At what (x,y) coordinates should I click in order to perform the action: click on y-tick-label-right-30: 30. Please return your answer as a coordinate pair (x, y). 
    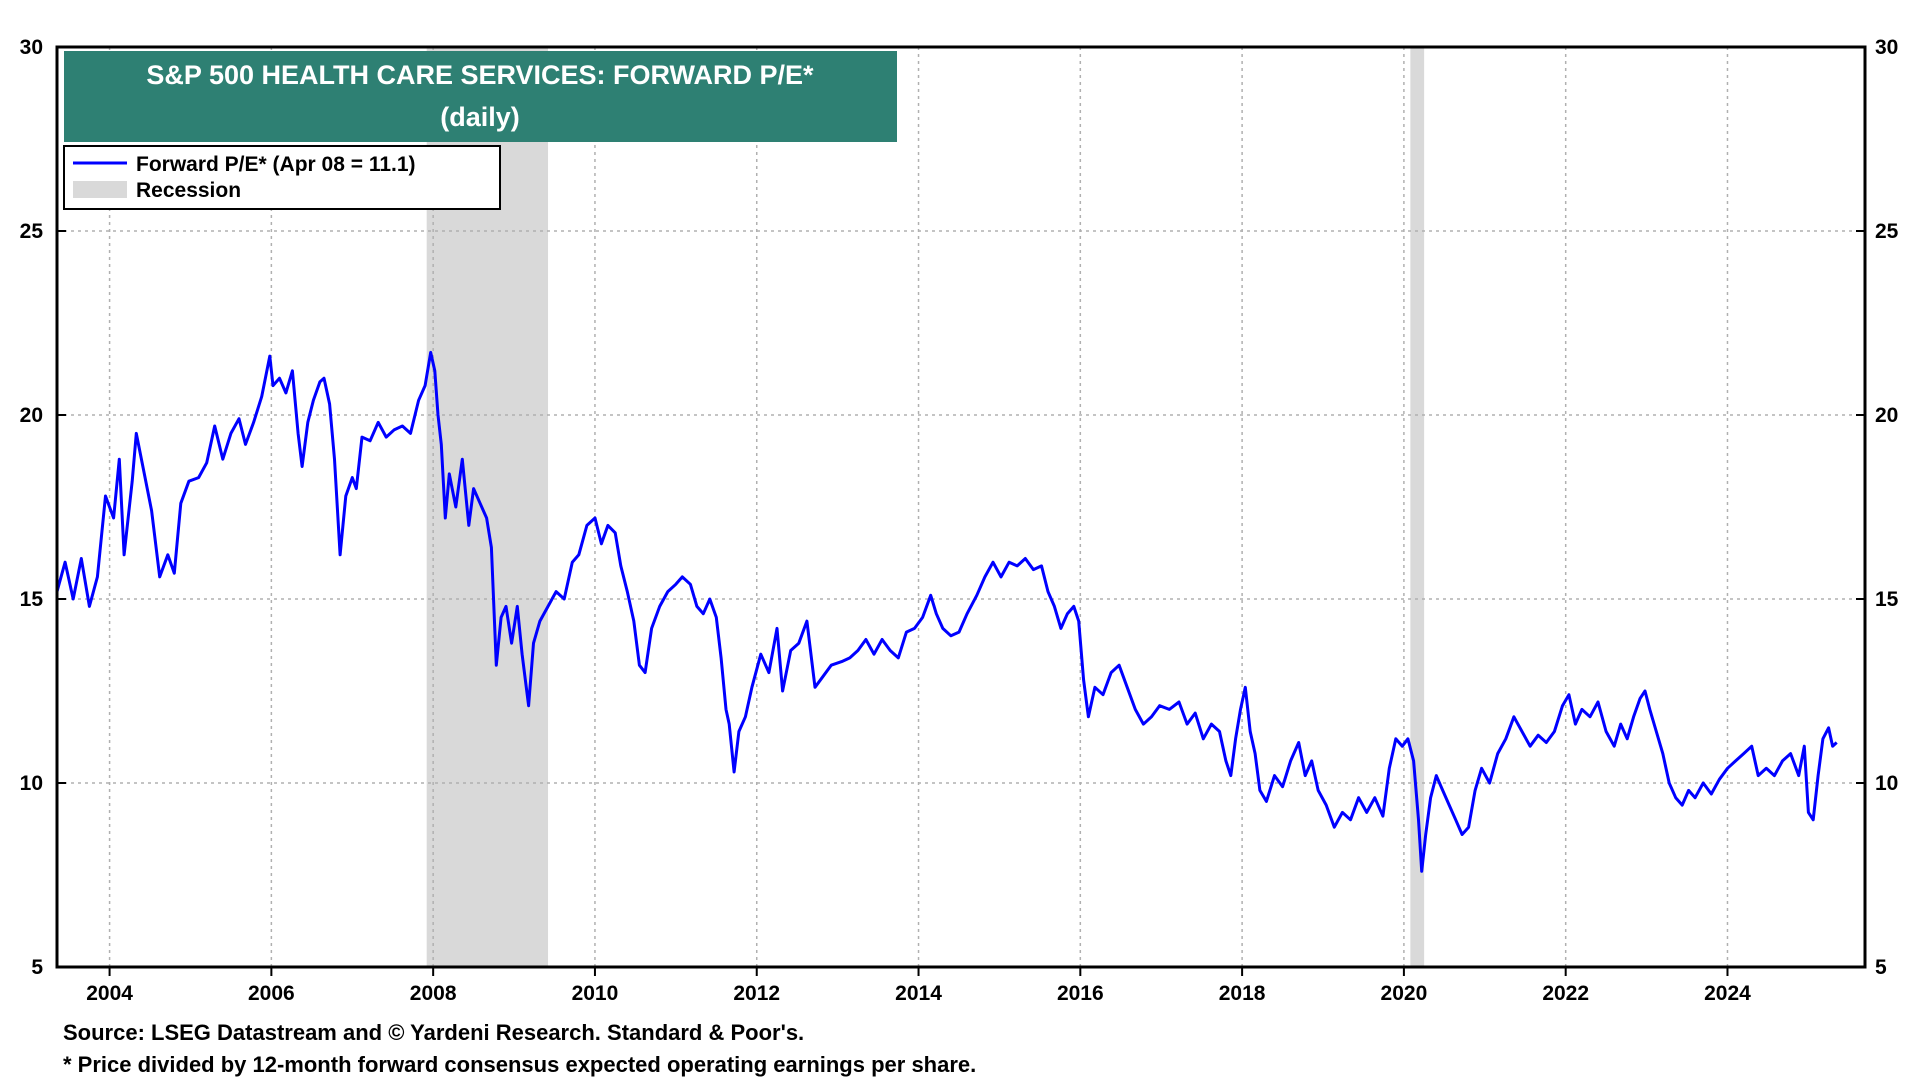
    Looking at the image, I should click on (1886, 47).